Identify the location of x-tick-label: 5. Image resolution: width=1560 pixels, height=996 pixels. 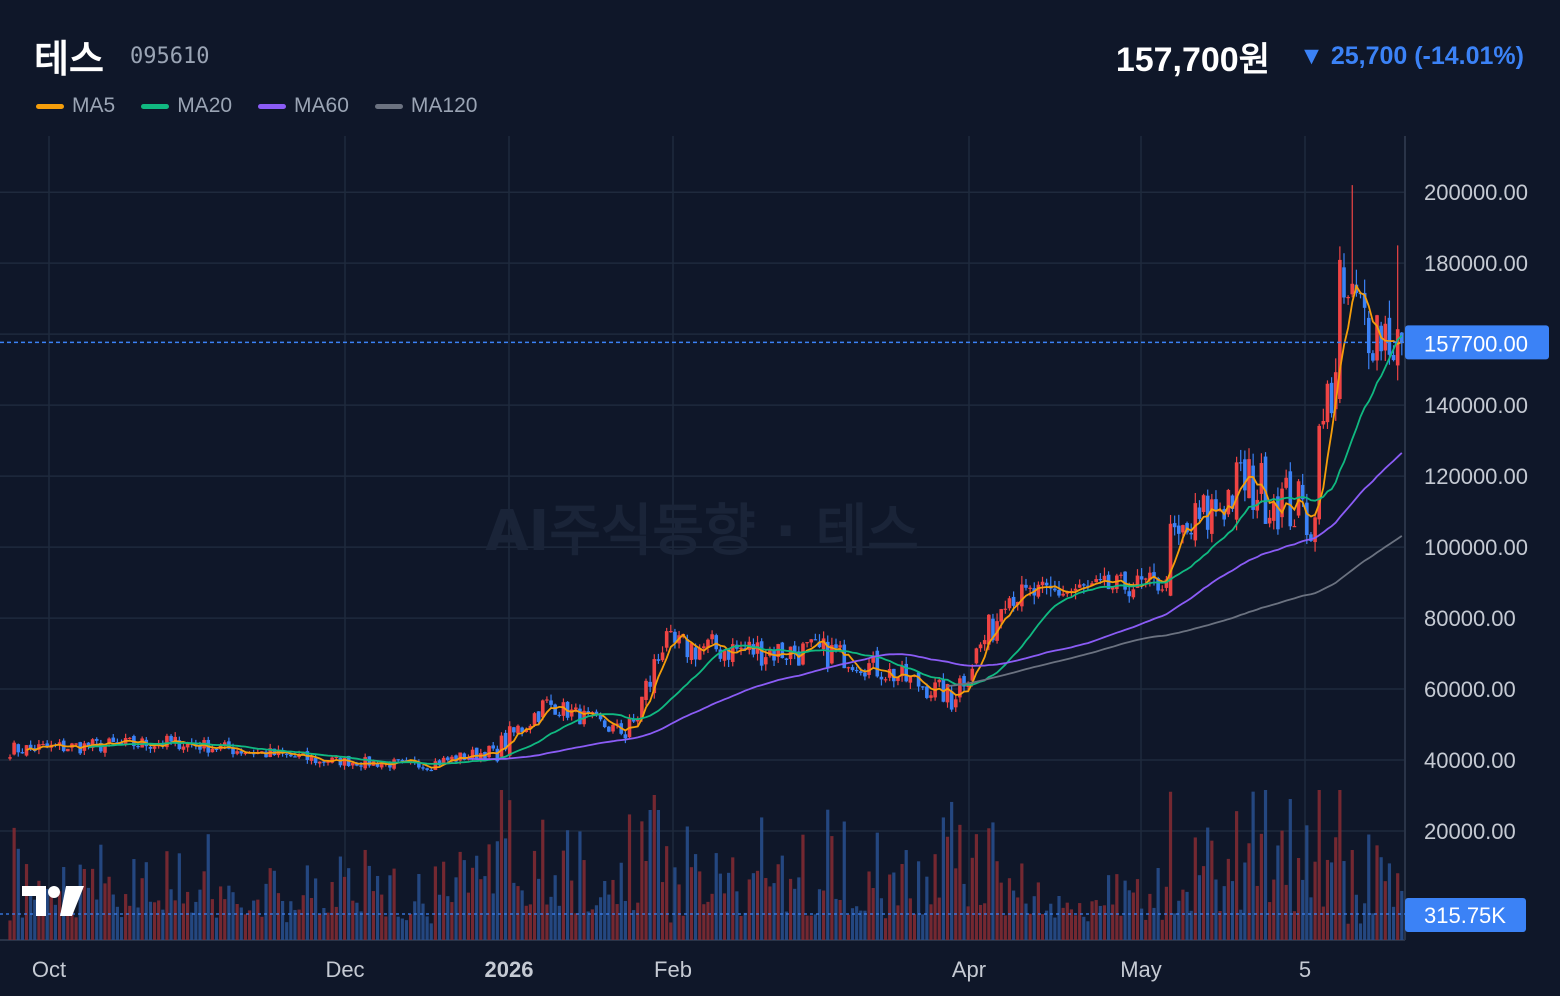
(1305, 969).